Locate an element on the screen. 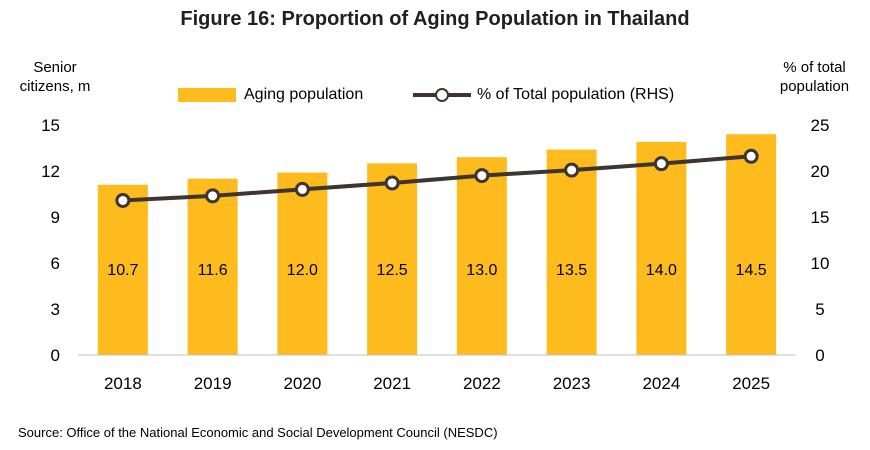 The height and width of the screenshot is (450, 870). x-axis-labels: 2018 2019 2020 2021 2022 2023 2024 2025 is located at coordinates (437, 383).